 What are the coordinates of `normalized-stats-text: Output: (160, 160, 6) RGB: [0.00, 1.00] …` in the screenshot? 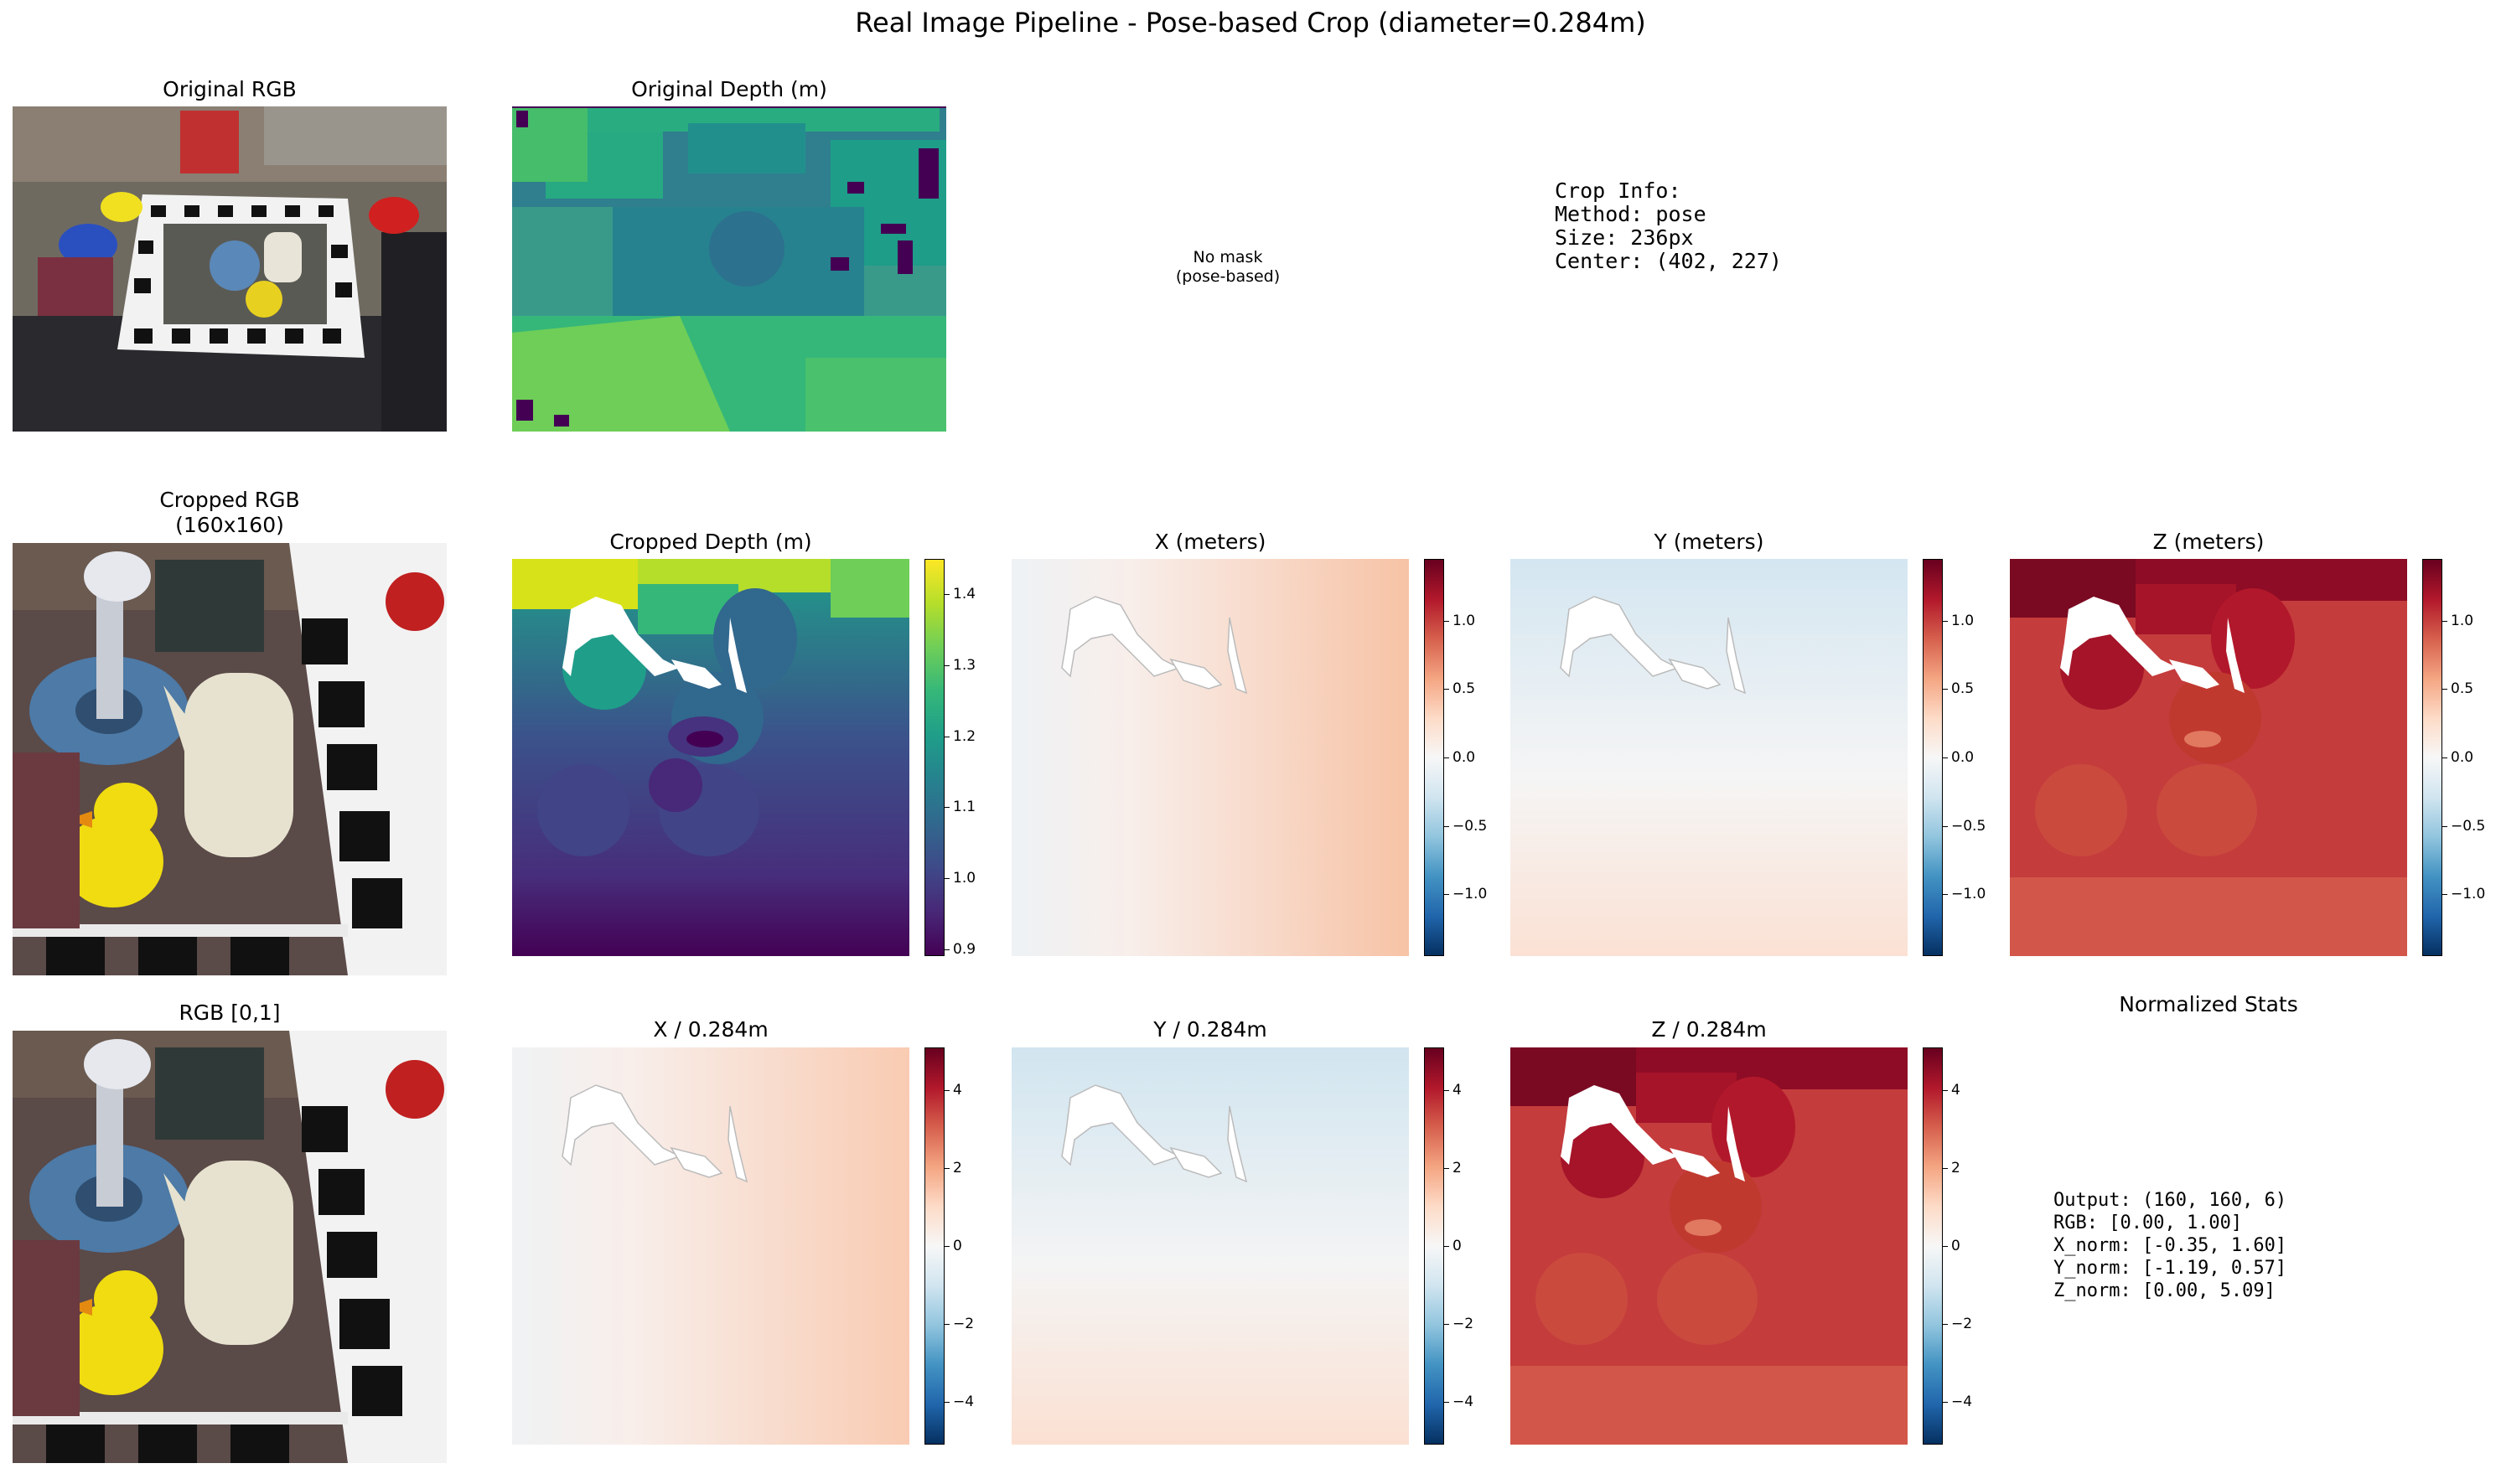 It's located at (2170, 1245).